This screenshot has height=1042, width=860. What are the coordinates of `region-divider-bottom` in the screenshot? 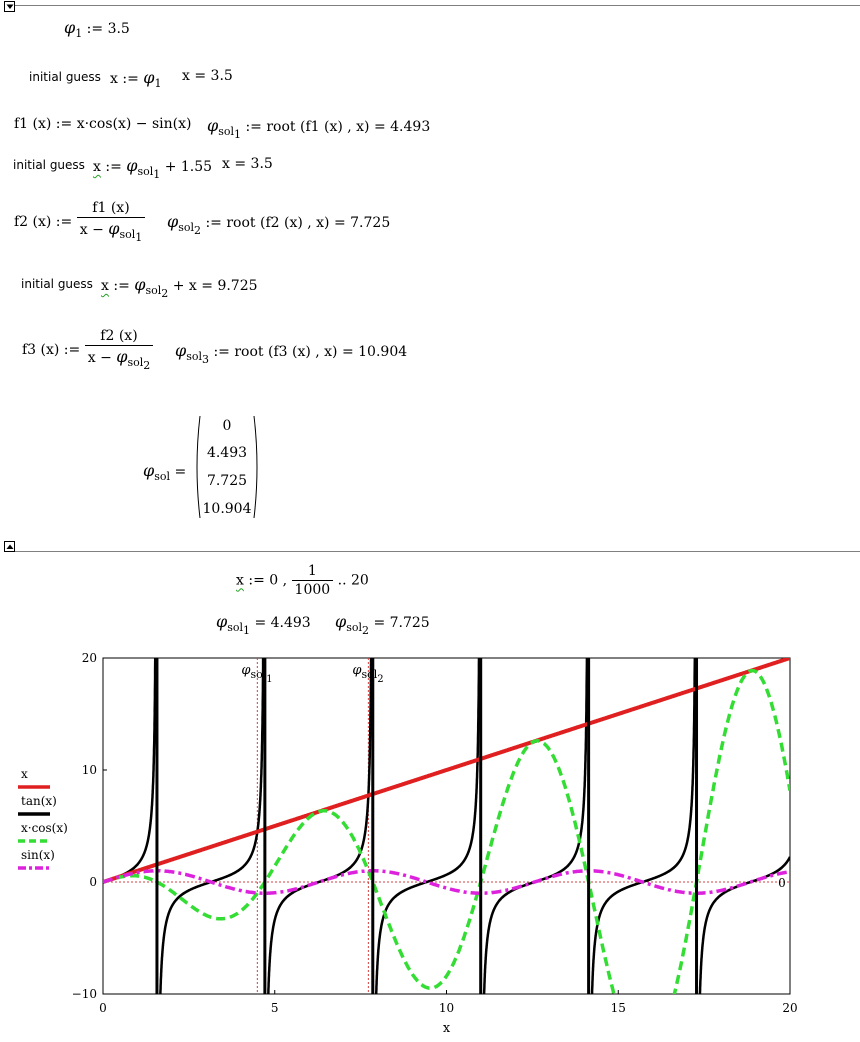 It's located at (437, 551).